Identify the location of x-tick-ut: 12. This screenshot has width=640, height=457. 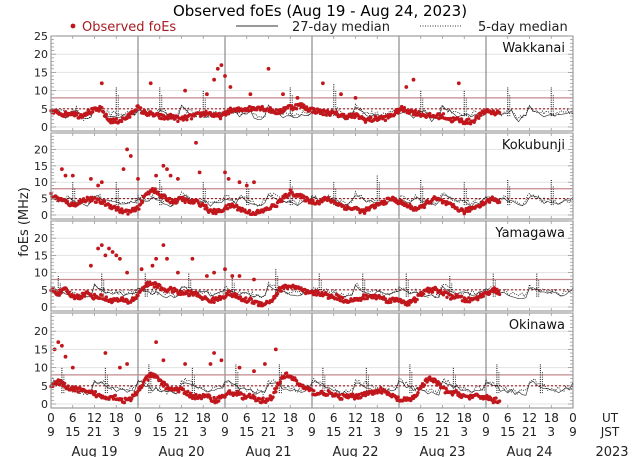
(268, 418).